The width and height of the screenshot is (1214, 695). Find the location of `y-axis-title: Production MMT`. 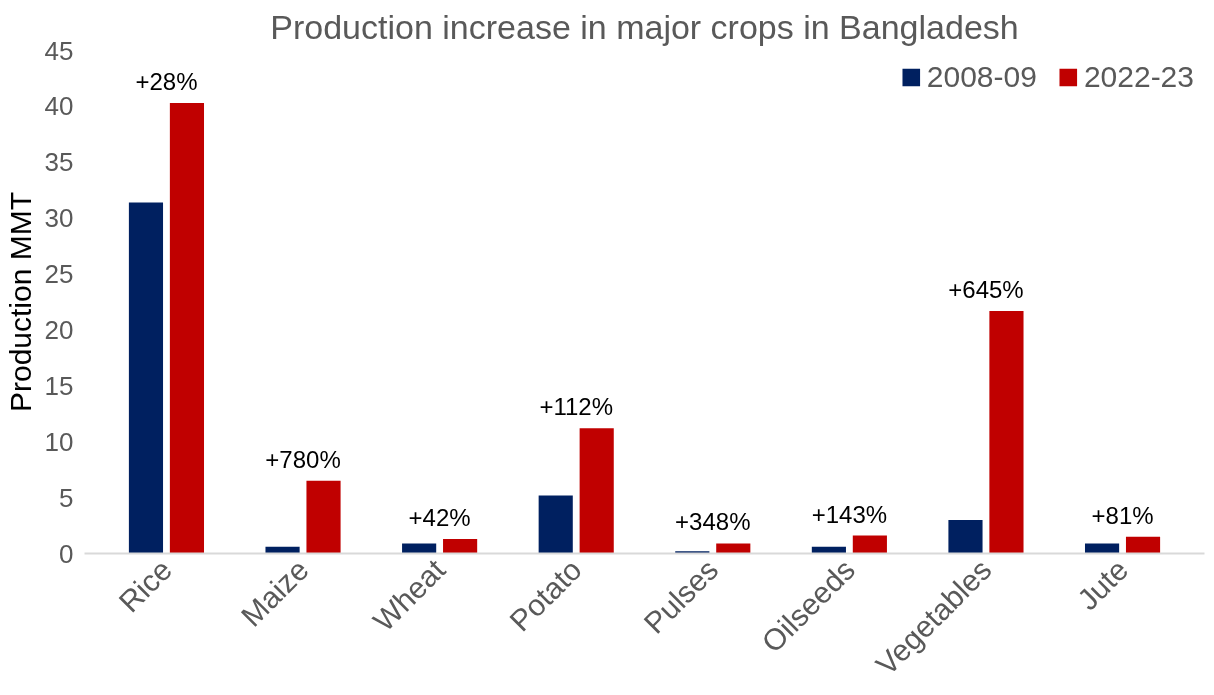

y-axis-title: Production MMT is located at coordinates (20, 302).